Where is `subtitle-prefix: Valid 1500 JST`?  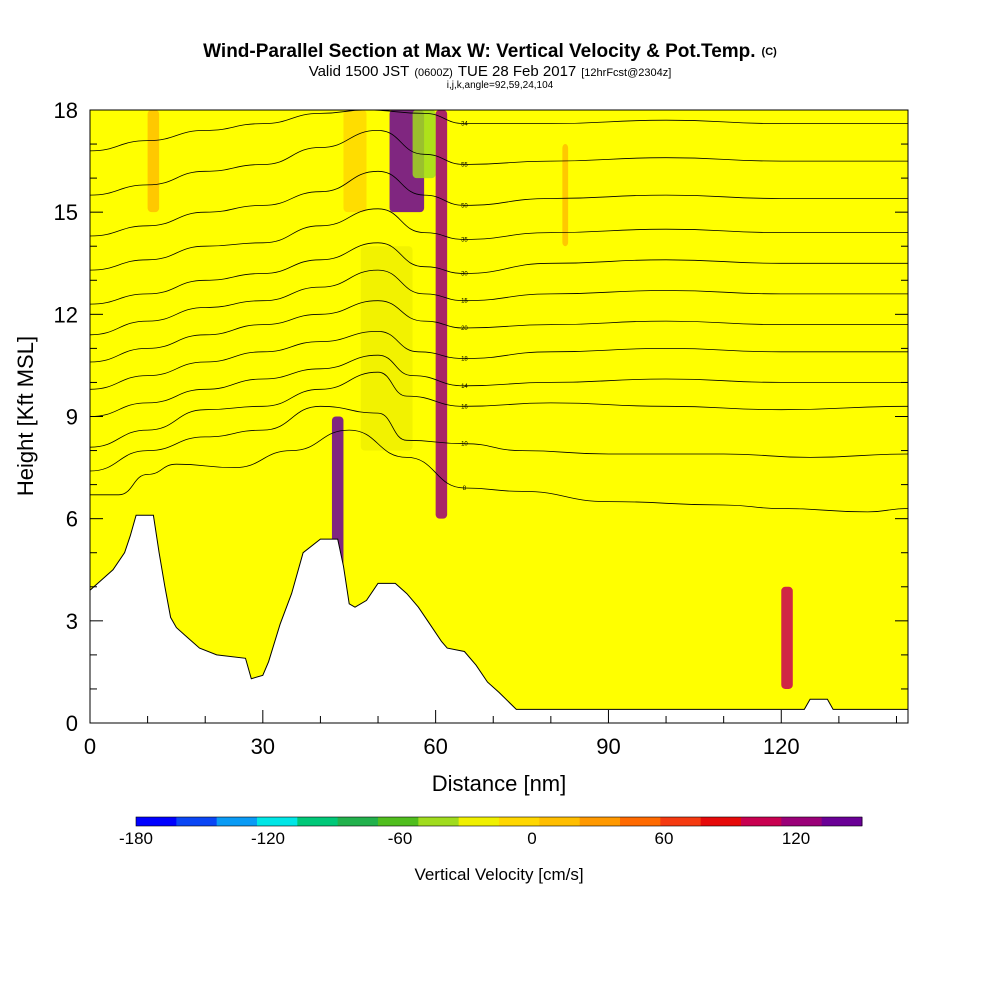 subtitle-prefix: Valid 1500 JST is located at coordinates (359, 71).